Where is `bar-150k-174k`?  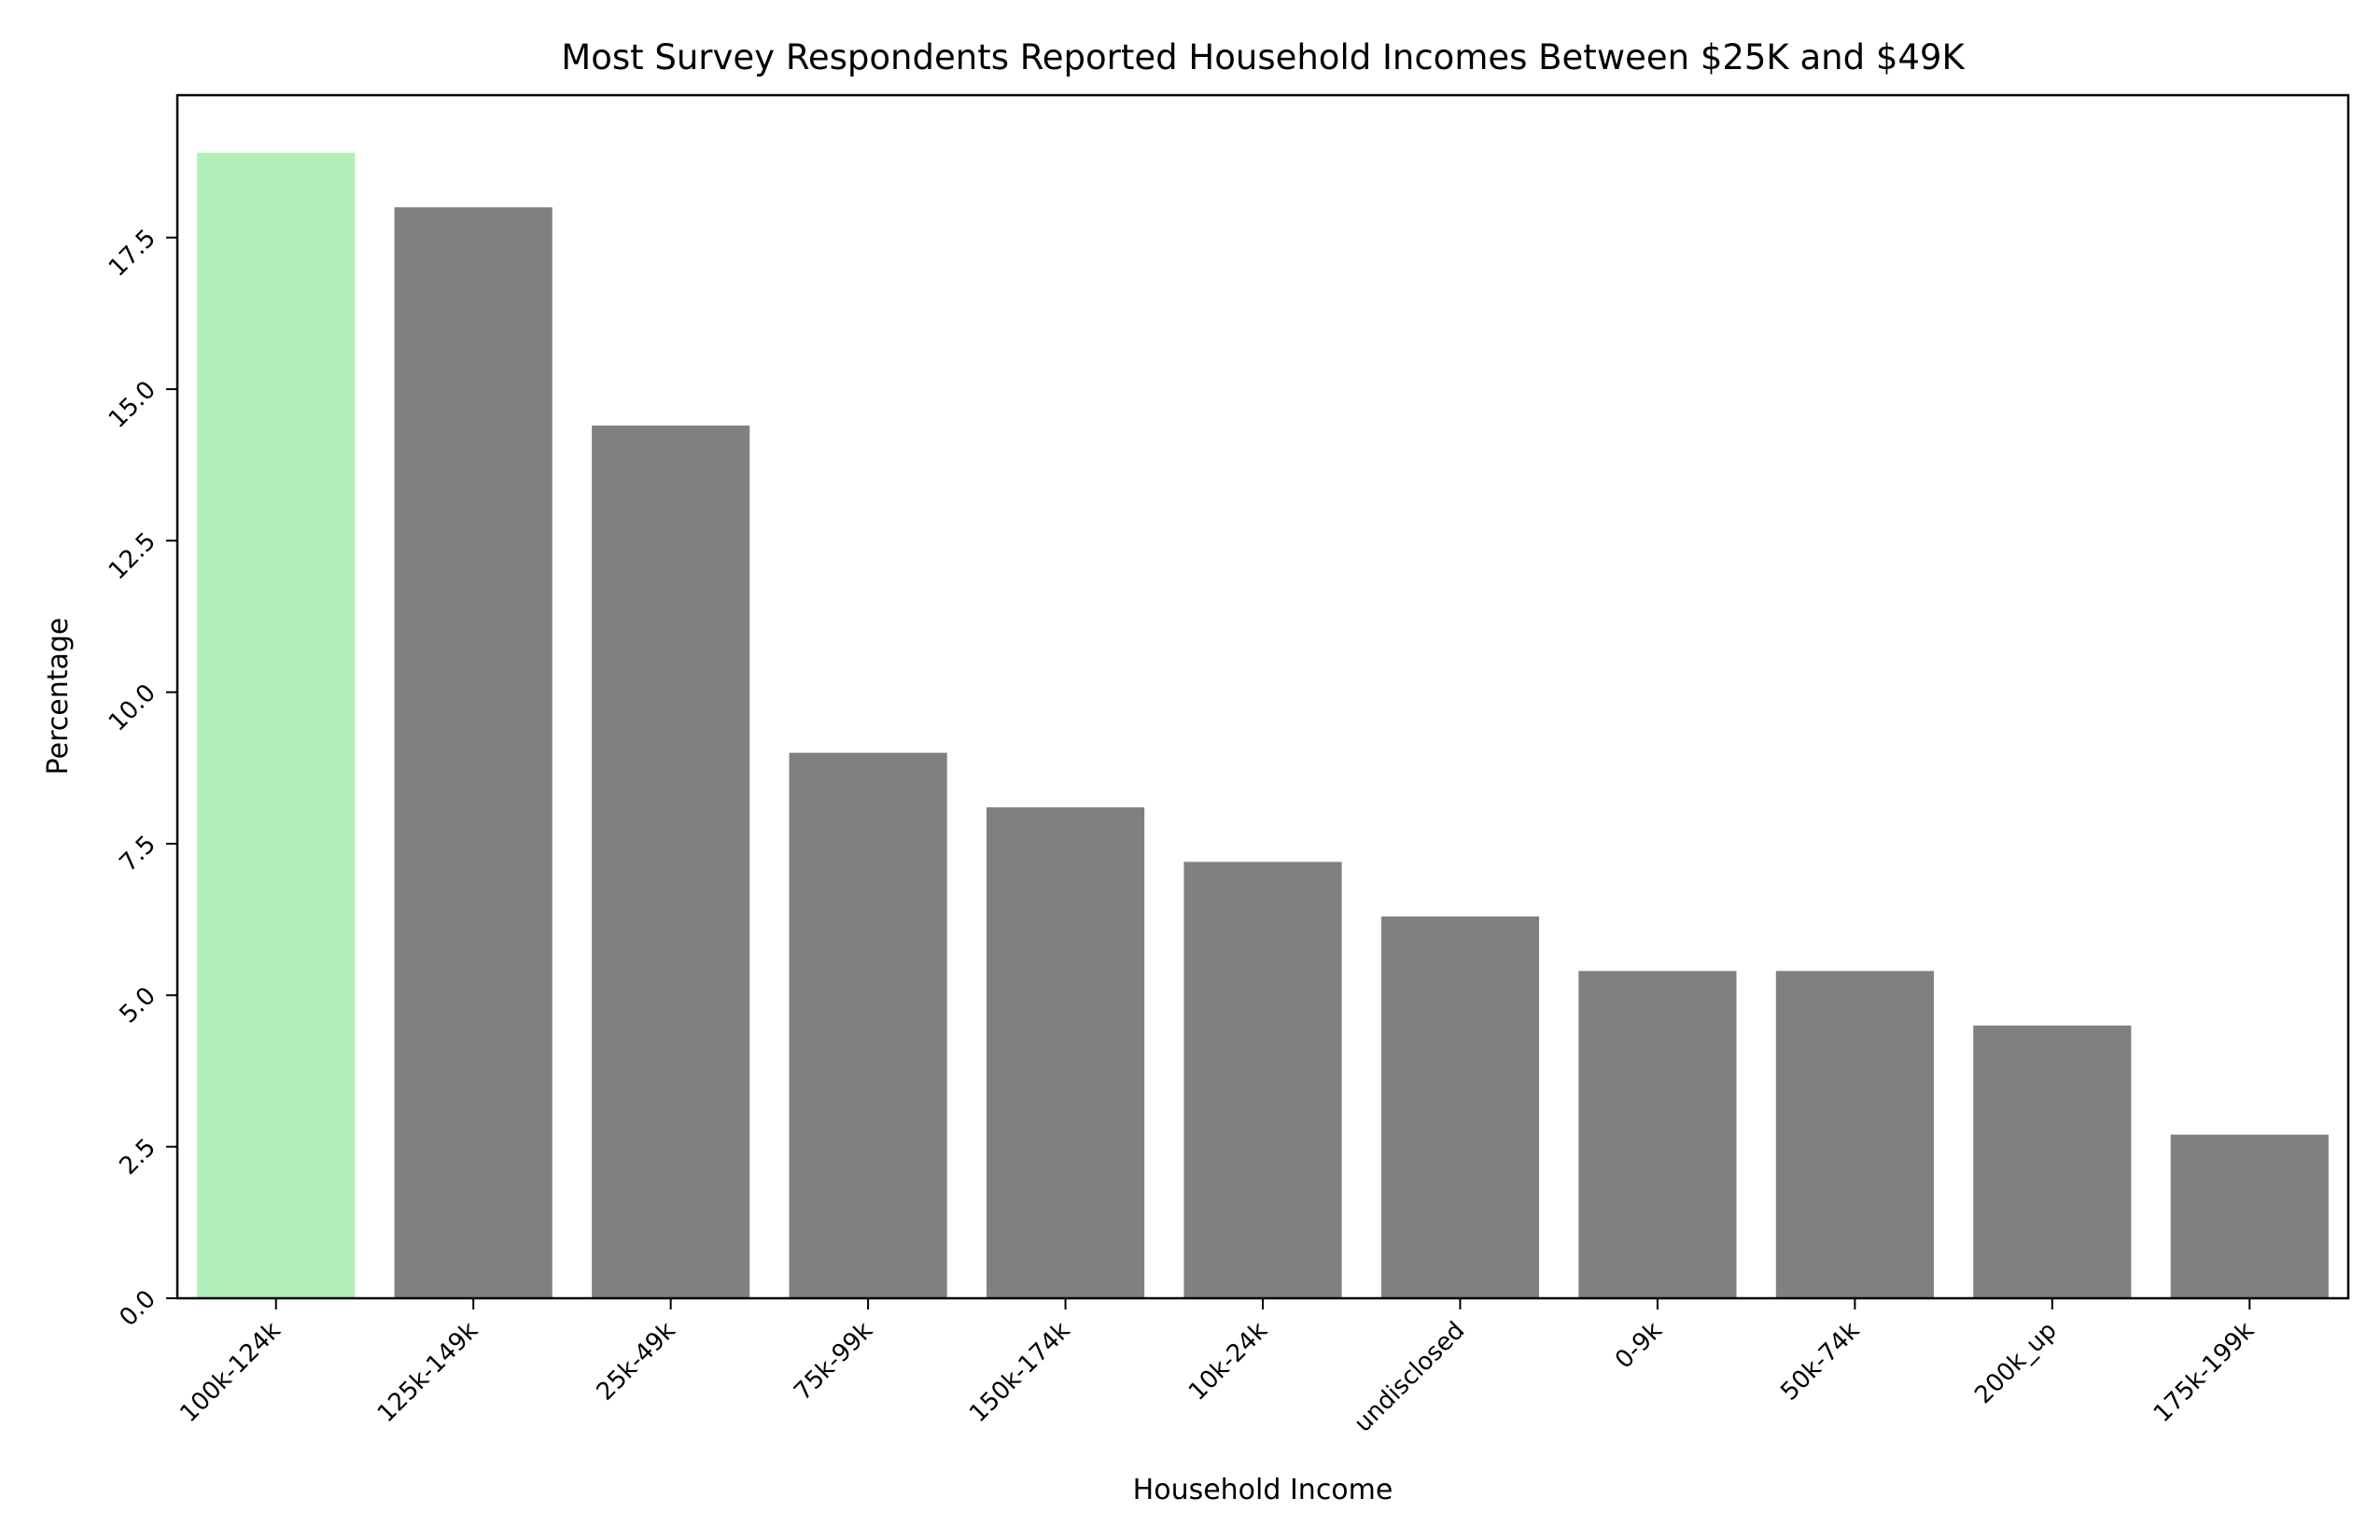
bar-150k-174k is located at coordinates (1065, 1052).